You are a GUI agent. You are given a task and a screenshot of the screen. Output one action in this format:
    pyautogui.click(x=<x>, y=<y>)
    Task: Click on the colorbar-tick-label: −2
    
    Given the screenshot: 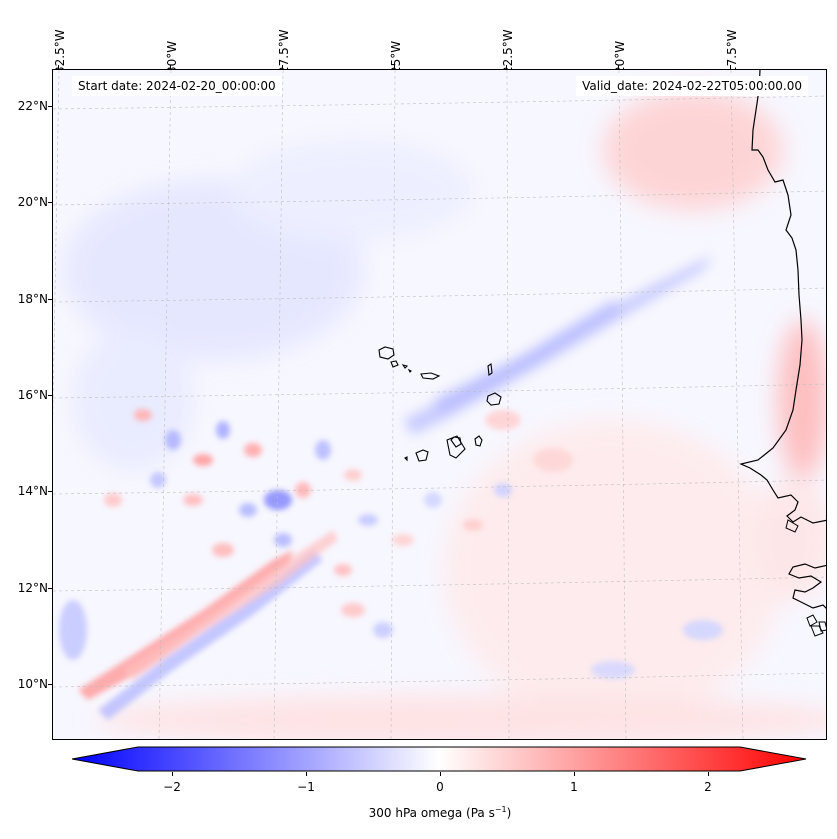 What is the action you would take?
    pyautogui.click(x=172, y=787)
    